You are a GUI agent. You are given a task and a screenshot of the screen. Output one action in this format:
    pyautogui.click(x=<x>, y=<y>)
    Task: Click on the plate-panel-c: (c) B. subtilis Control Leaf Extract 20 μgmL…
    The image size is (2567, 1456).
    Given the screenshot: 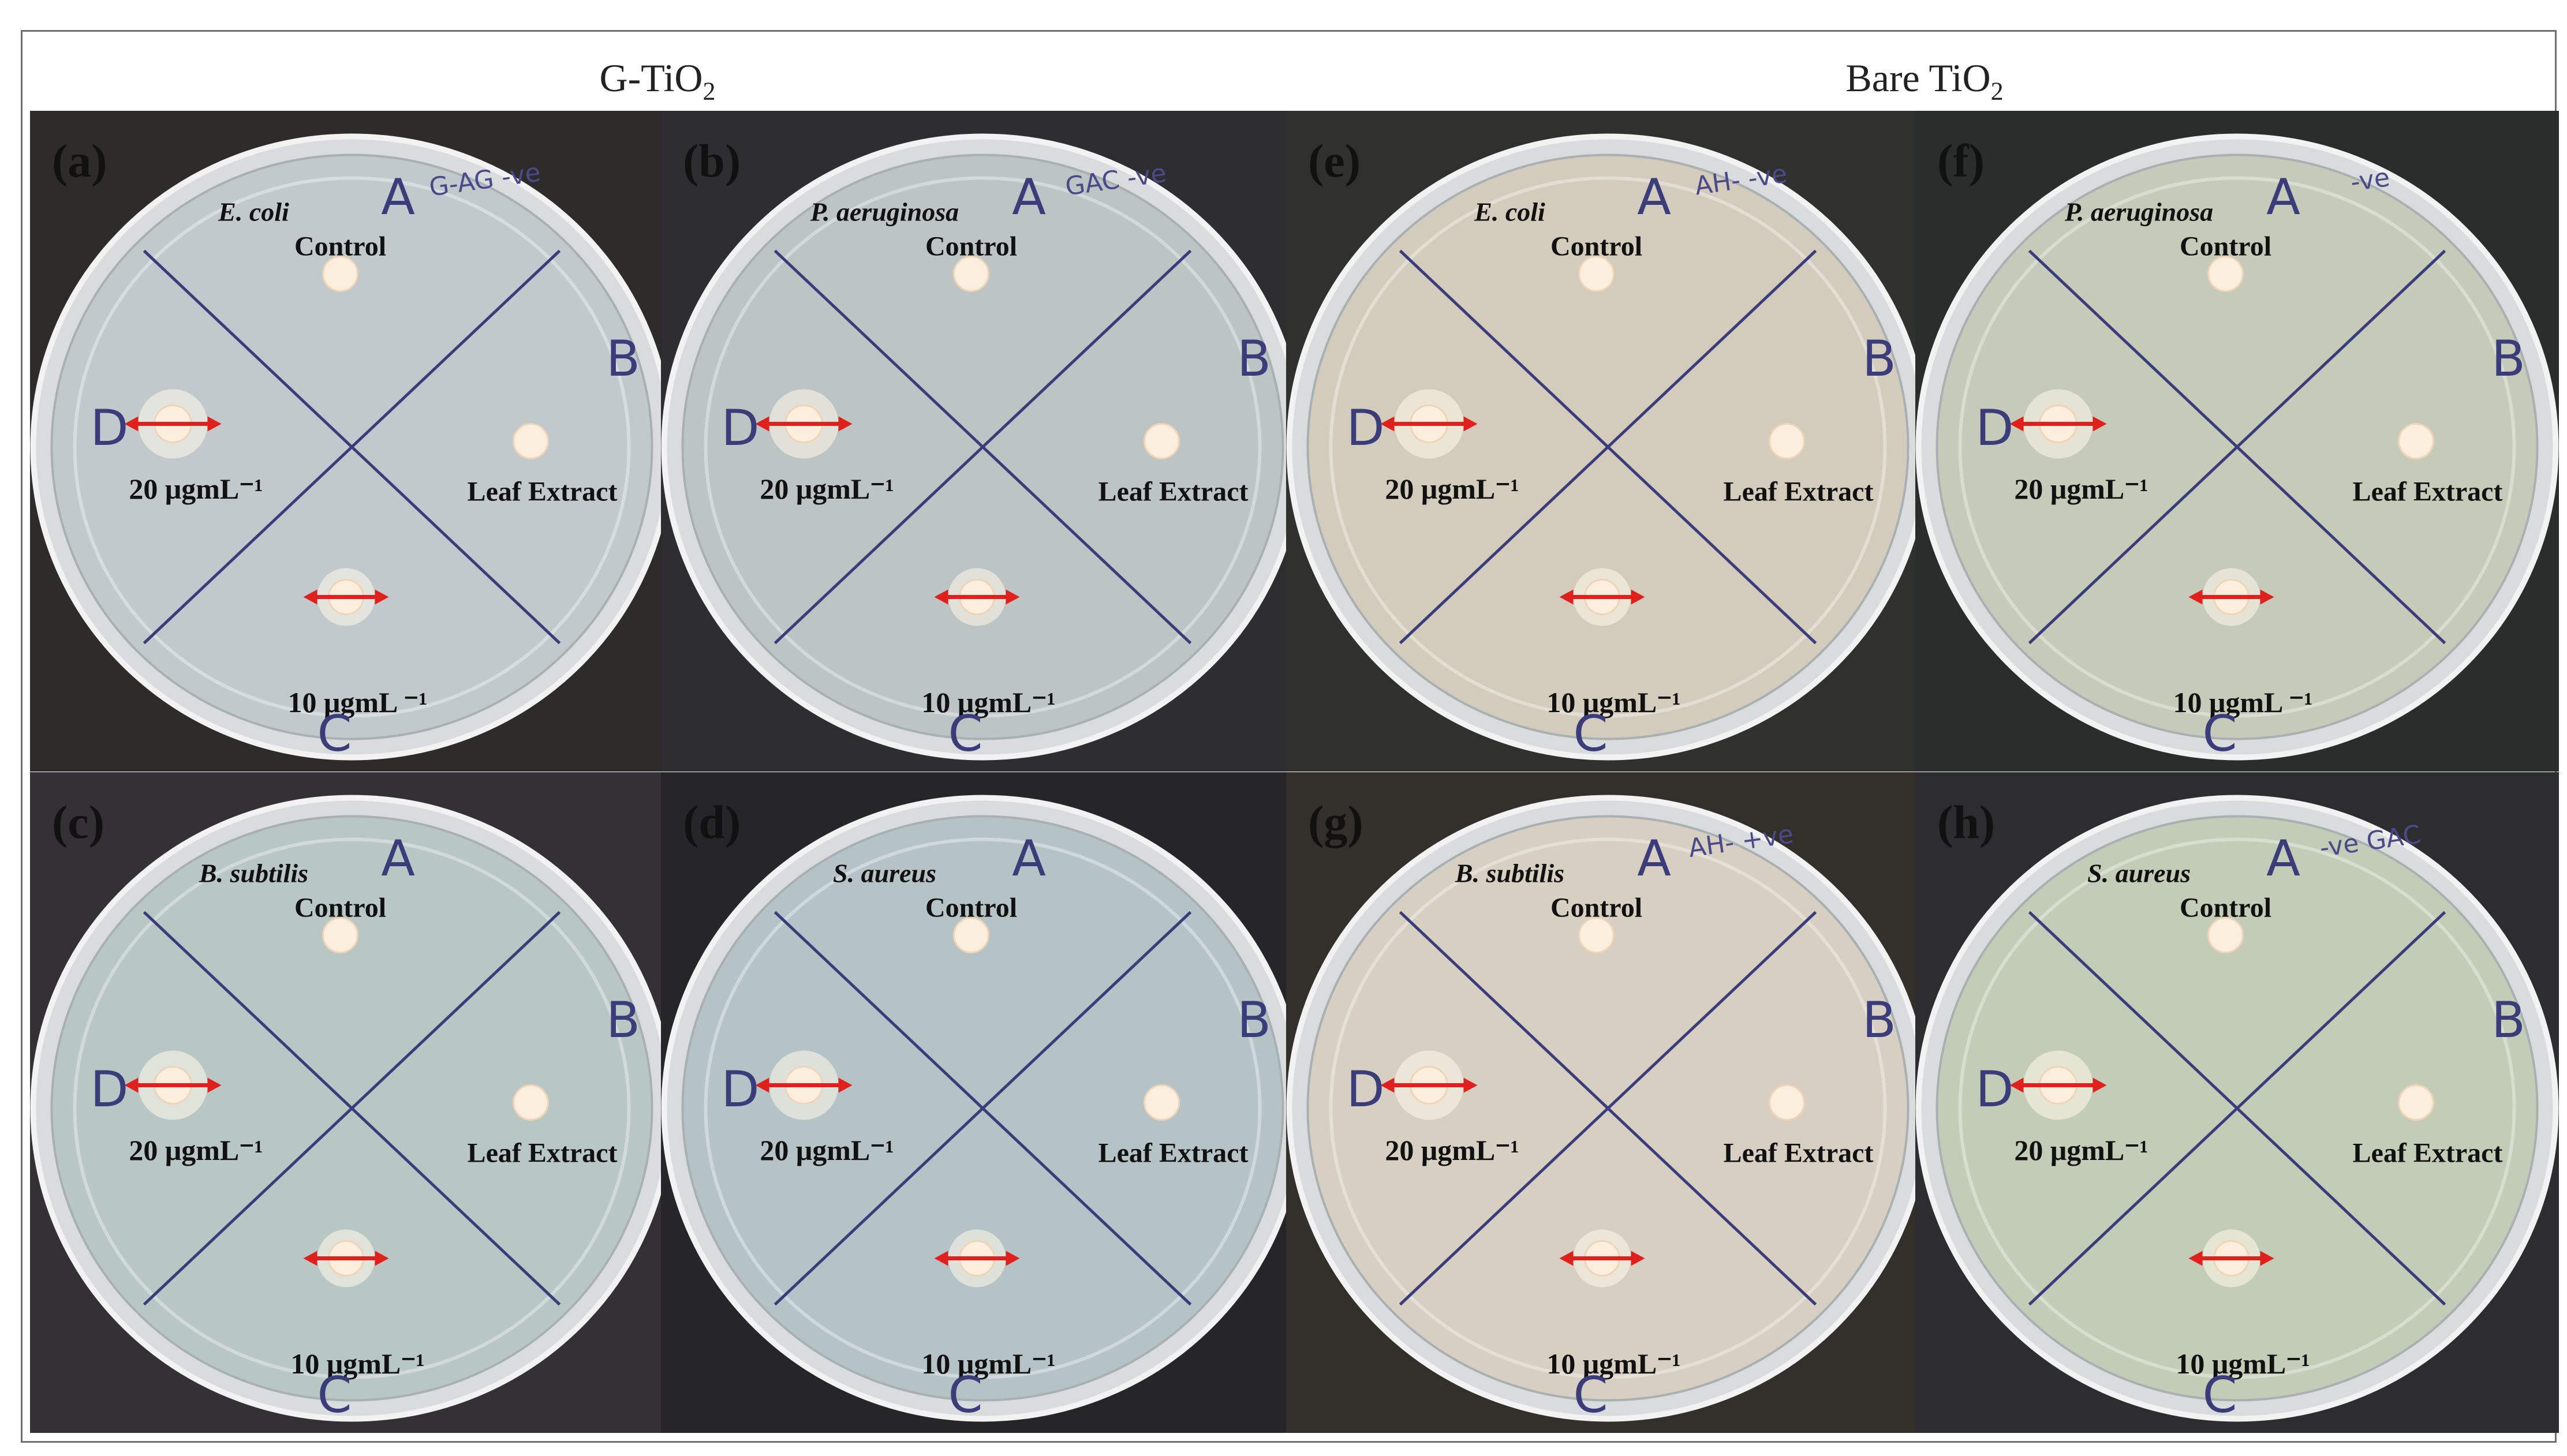 What is the action you would take?
    pyautogui.click(x=352, y=1103)
    